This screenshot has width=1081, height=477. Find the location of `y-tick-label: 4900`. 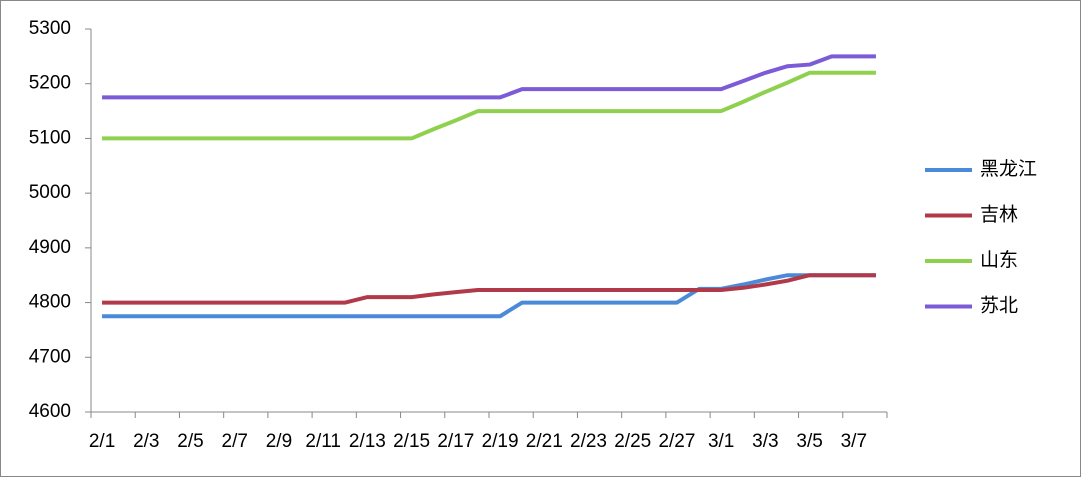

y-tick-label: 4900 is located at coordinates (50, 247).